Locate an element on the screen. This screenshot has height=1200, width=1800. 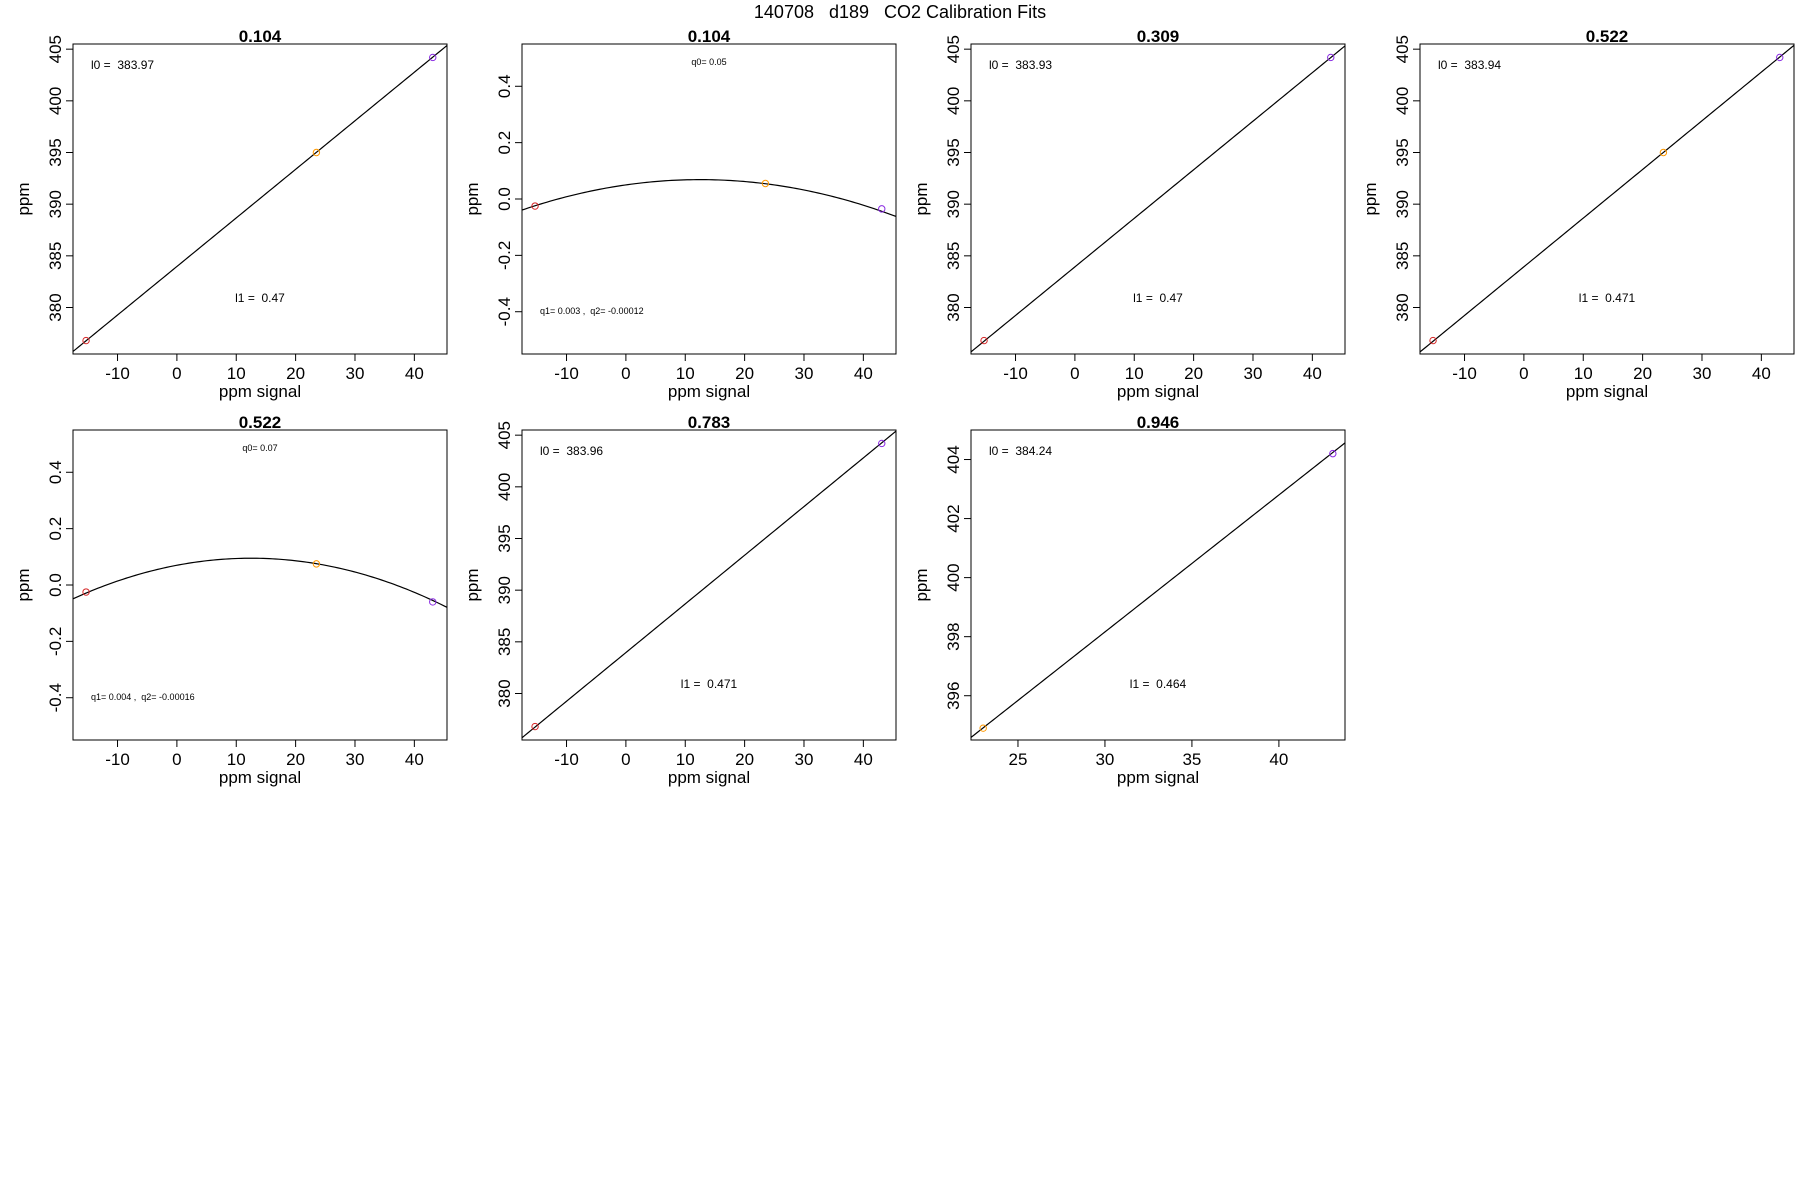
annotation: q0= 0.07 is located at coordinates (259, 448).